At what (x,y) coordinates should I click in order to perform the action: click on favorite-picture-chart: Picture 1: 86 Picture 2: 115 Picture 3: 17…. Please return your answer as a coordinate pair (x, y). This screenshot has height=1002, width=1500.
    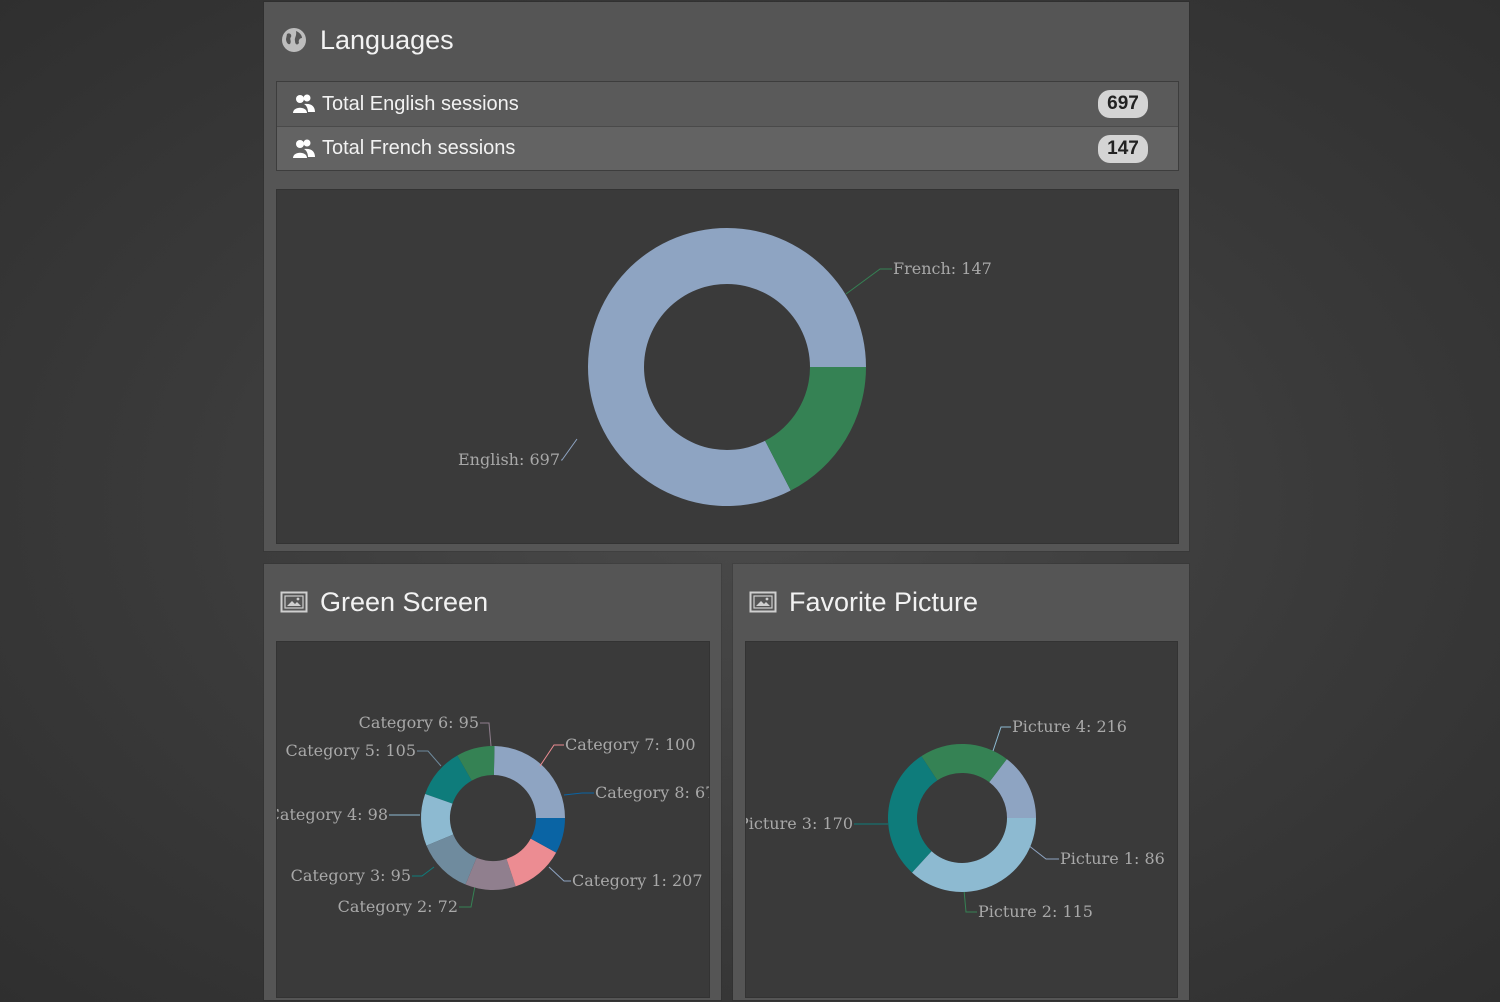
    Looking at the image, I should click on (958, 819).